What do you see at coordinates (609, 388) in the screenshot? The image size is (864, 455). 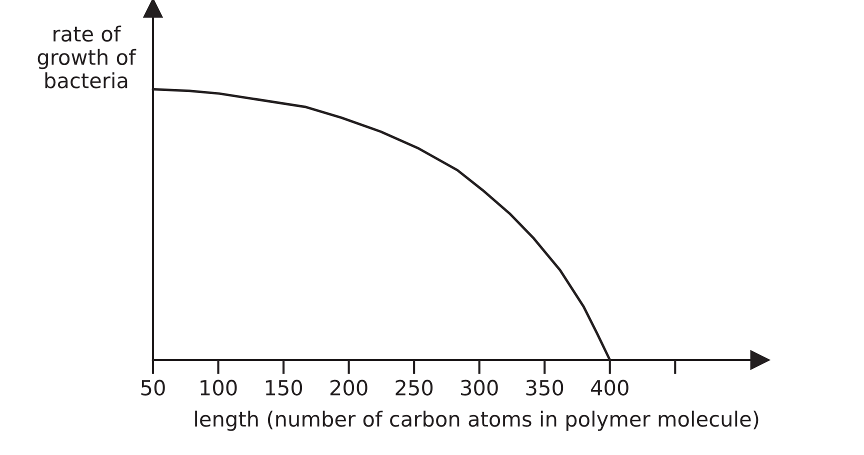 I see `x-tick-label: 400` at bounding box center [609, 388].